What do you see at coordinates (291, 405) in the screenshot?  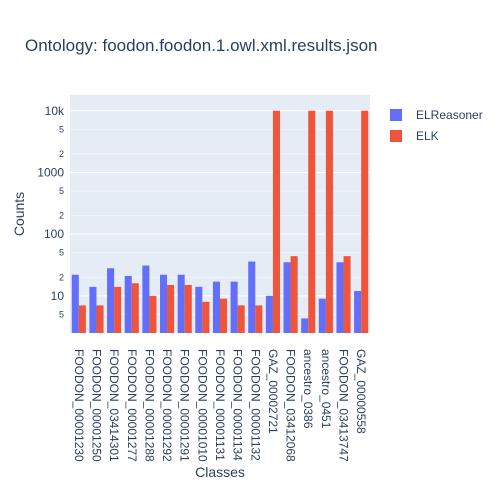 I see `x-tick-label: FOODON_03412068` at bounding box center [291, 405].